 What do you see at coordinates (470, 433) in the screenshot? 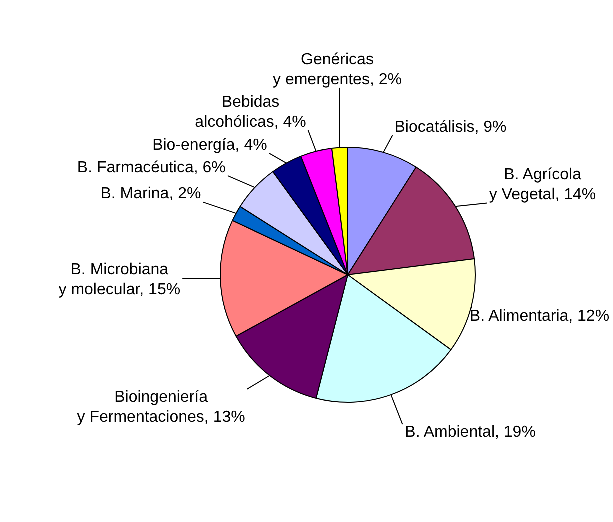
I see `slice-label: B. Ambiental, 19%` at bounding box center [470, 433].